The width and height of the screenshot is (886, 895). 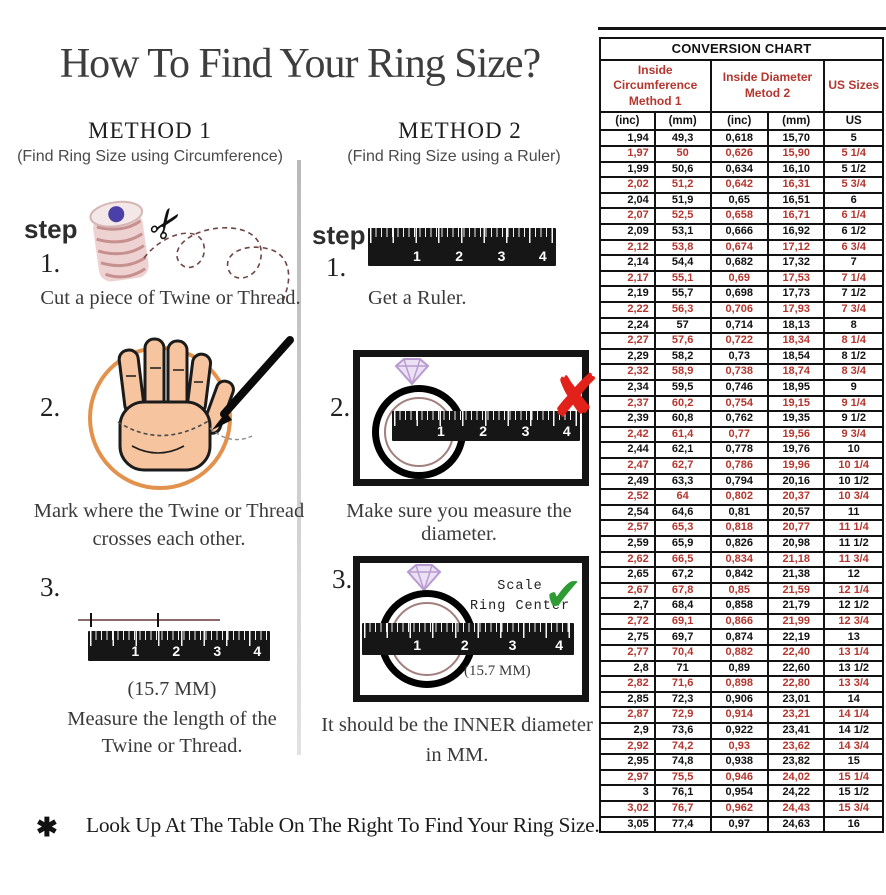 What do you see at coordinates (191, 413) in the screenshot?
I see `hand-illustration` at bounding box center [191, 413].